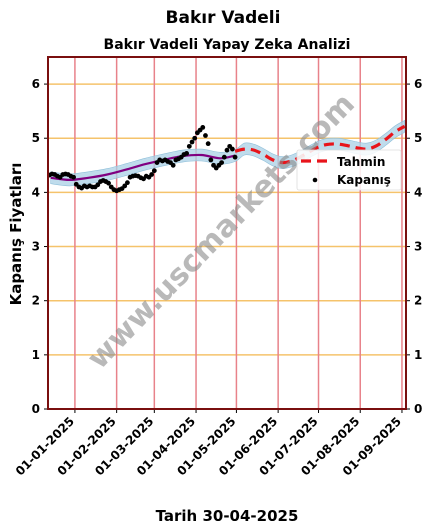  What do you see at coordinates (227, 45) in the screenshot?
I see `chart-subtitle: Bakır Vadeli Yapay Zeka Analizi` at bounding box center [227, 45].